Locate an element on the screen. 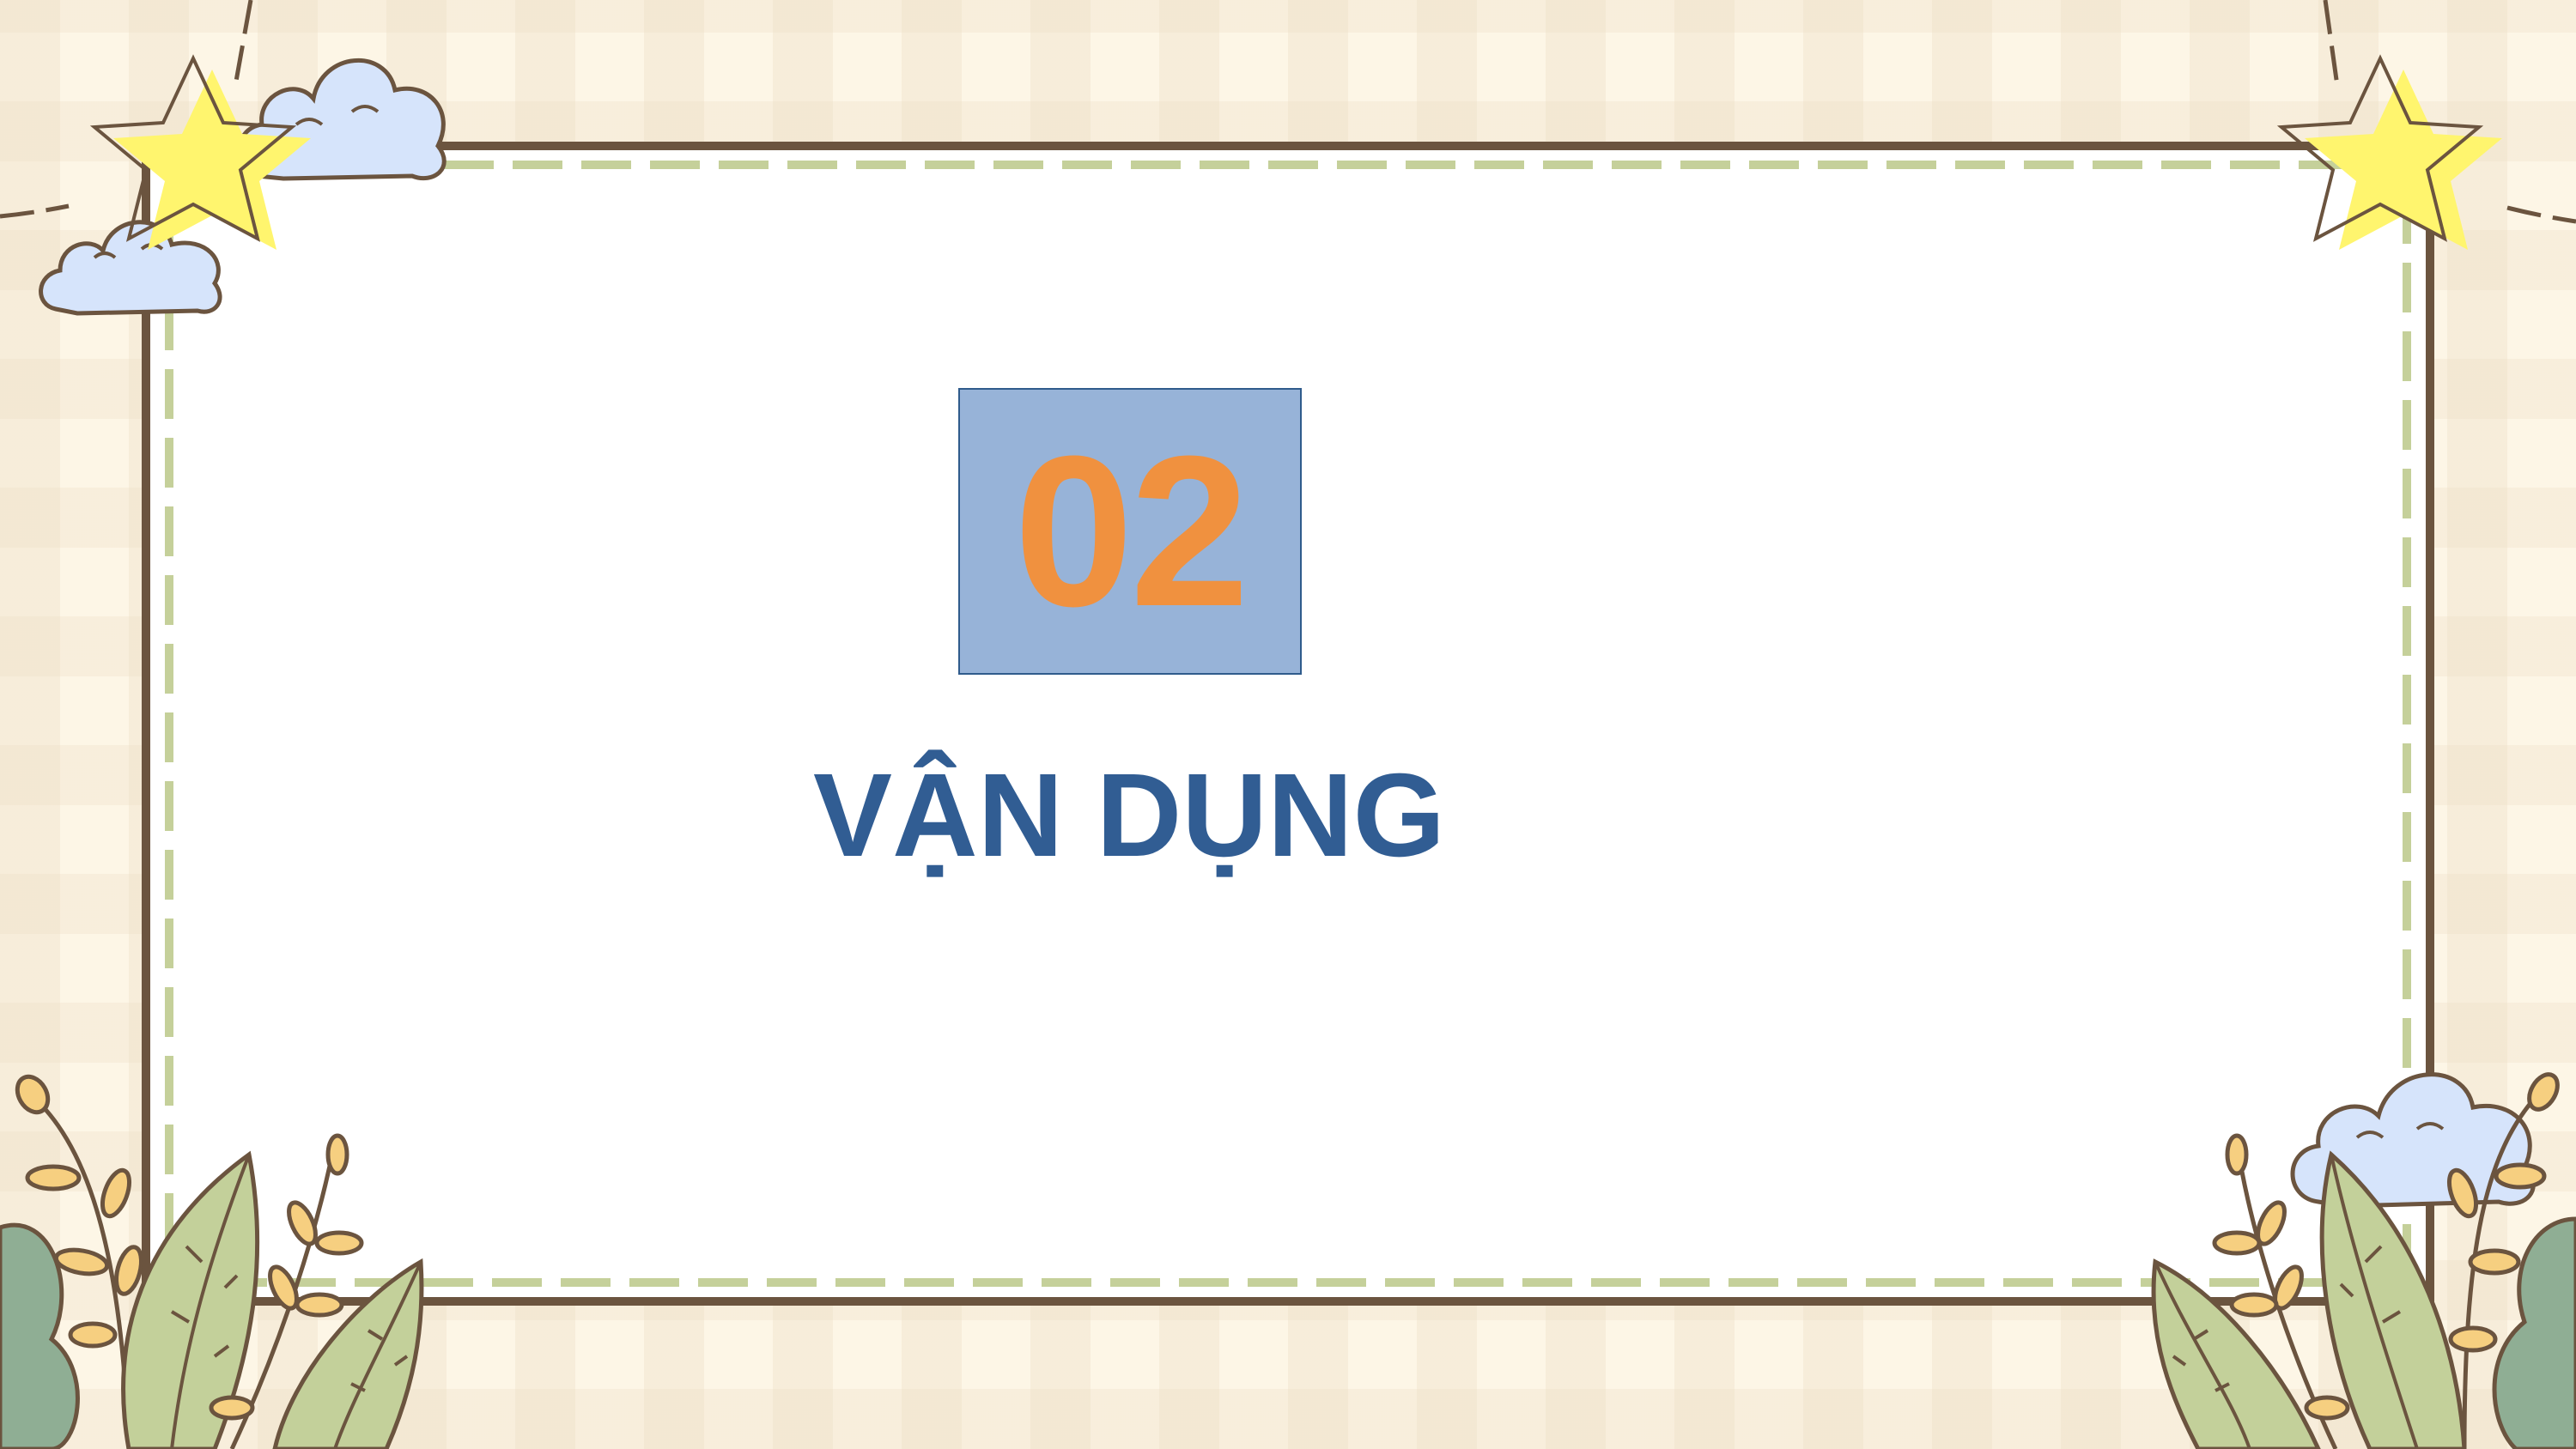 The height and width of the screenshot is (1449, 2576). ray-lines-top-right is located at coordinates (2449, 112).